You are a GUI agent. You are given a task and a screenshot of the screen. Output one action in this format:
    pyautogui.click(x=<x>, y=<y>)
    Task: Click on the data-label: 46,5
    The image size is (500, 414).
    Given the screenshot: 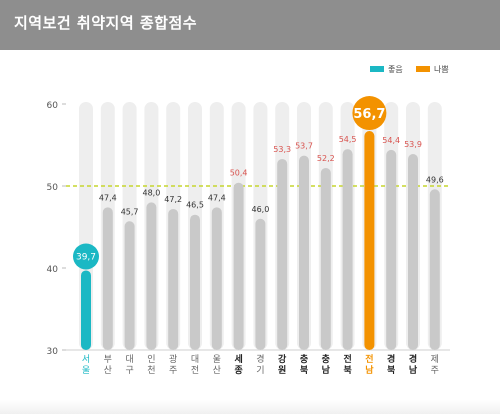 What is the action you would take?
    pyautogui.click(x=195, y=205)
    